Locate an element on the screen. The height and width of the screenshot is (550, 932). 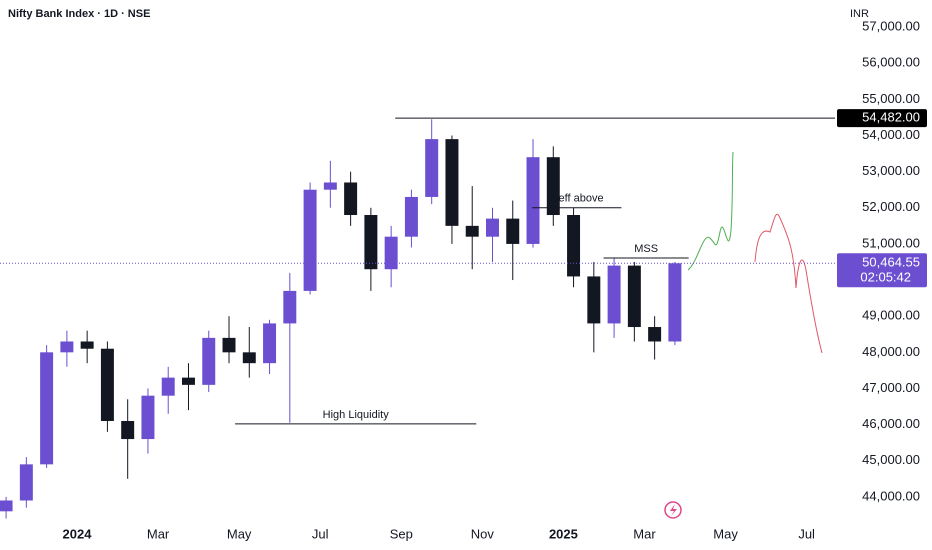
y-tick-label: 47,000.00 is located at coordinates (891, 387).